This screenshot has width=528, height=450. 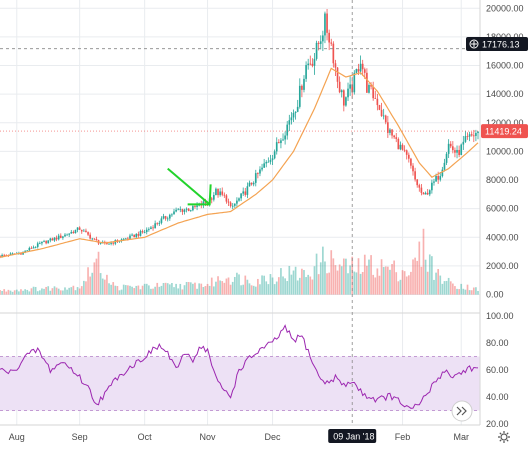 I want to click on rsi-band, so click(x=240, y=383).